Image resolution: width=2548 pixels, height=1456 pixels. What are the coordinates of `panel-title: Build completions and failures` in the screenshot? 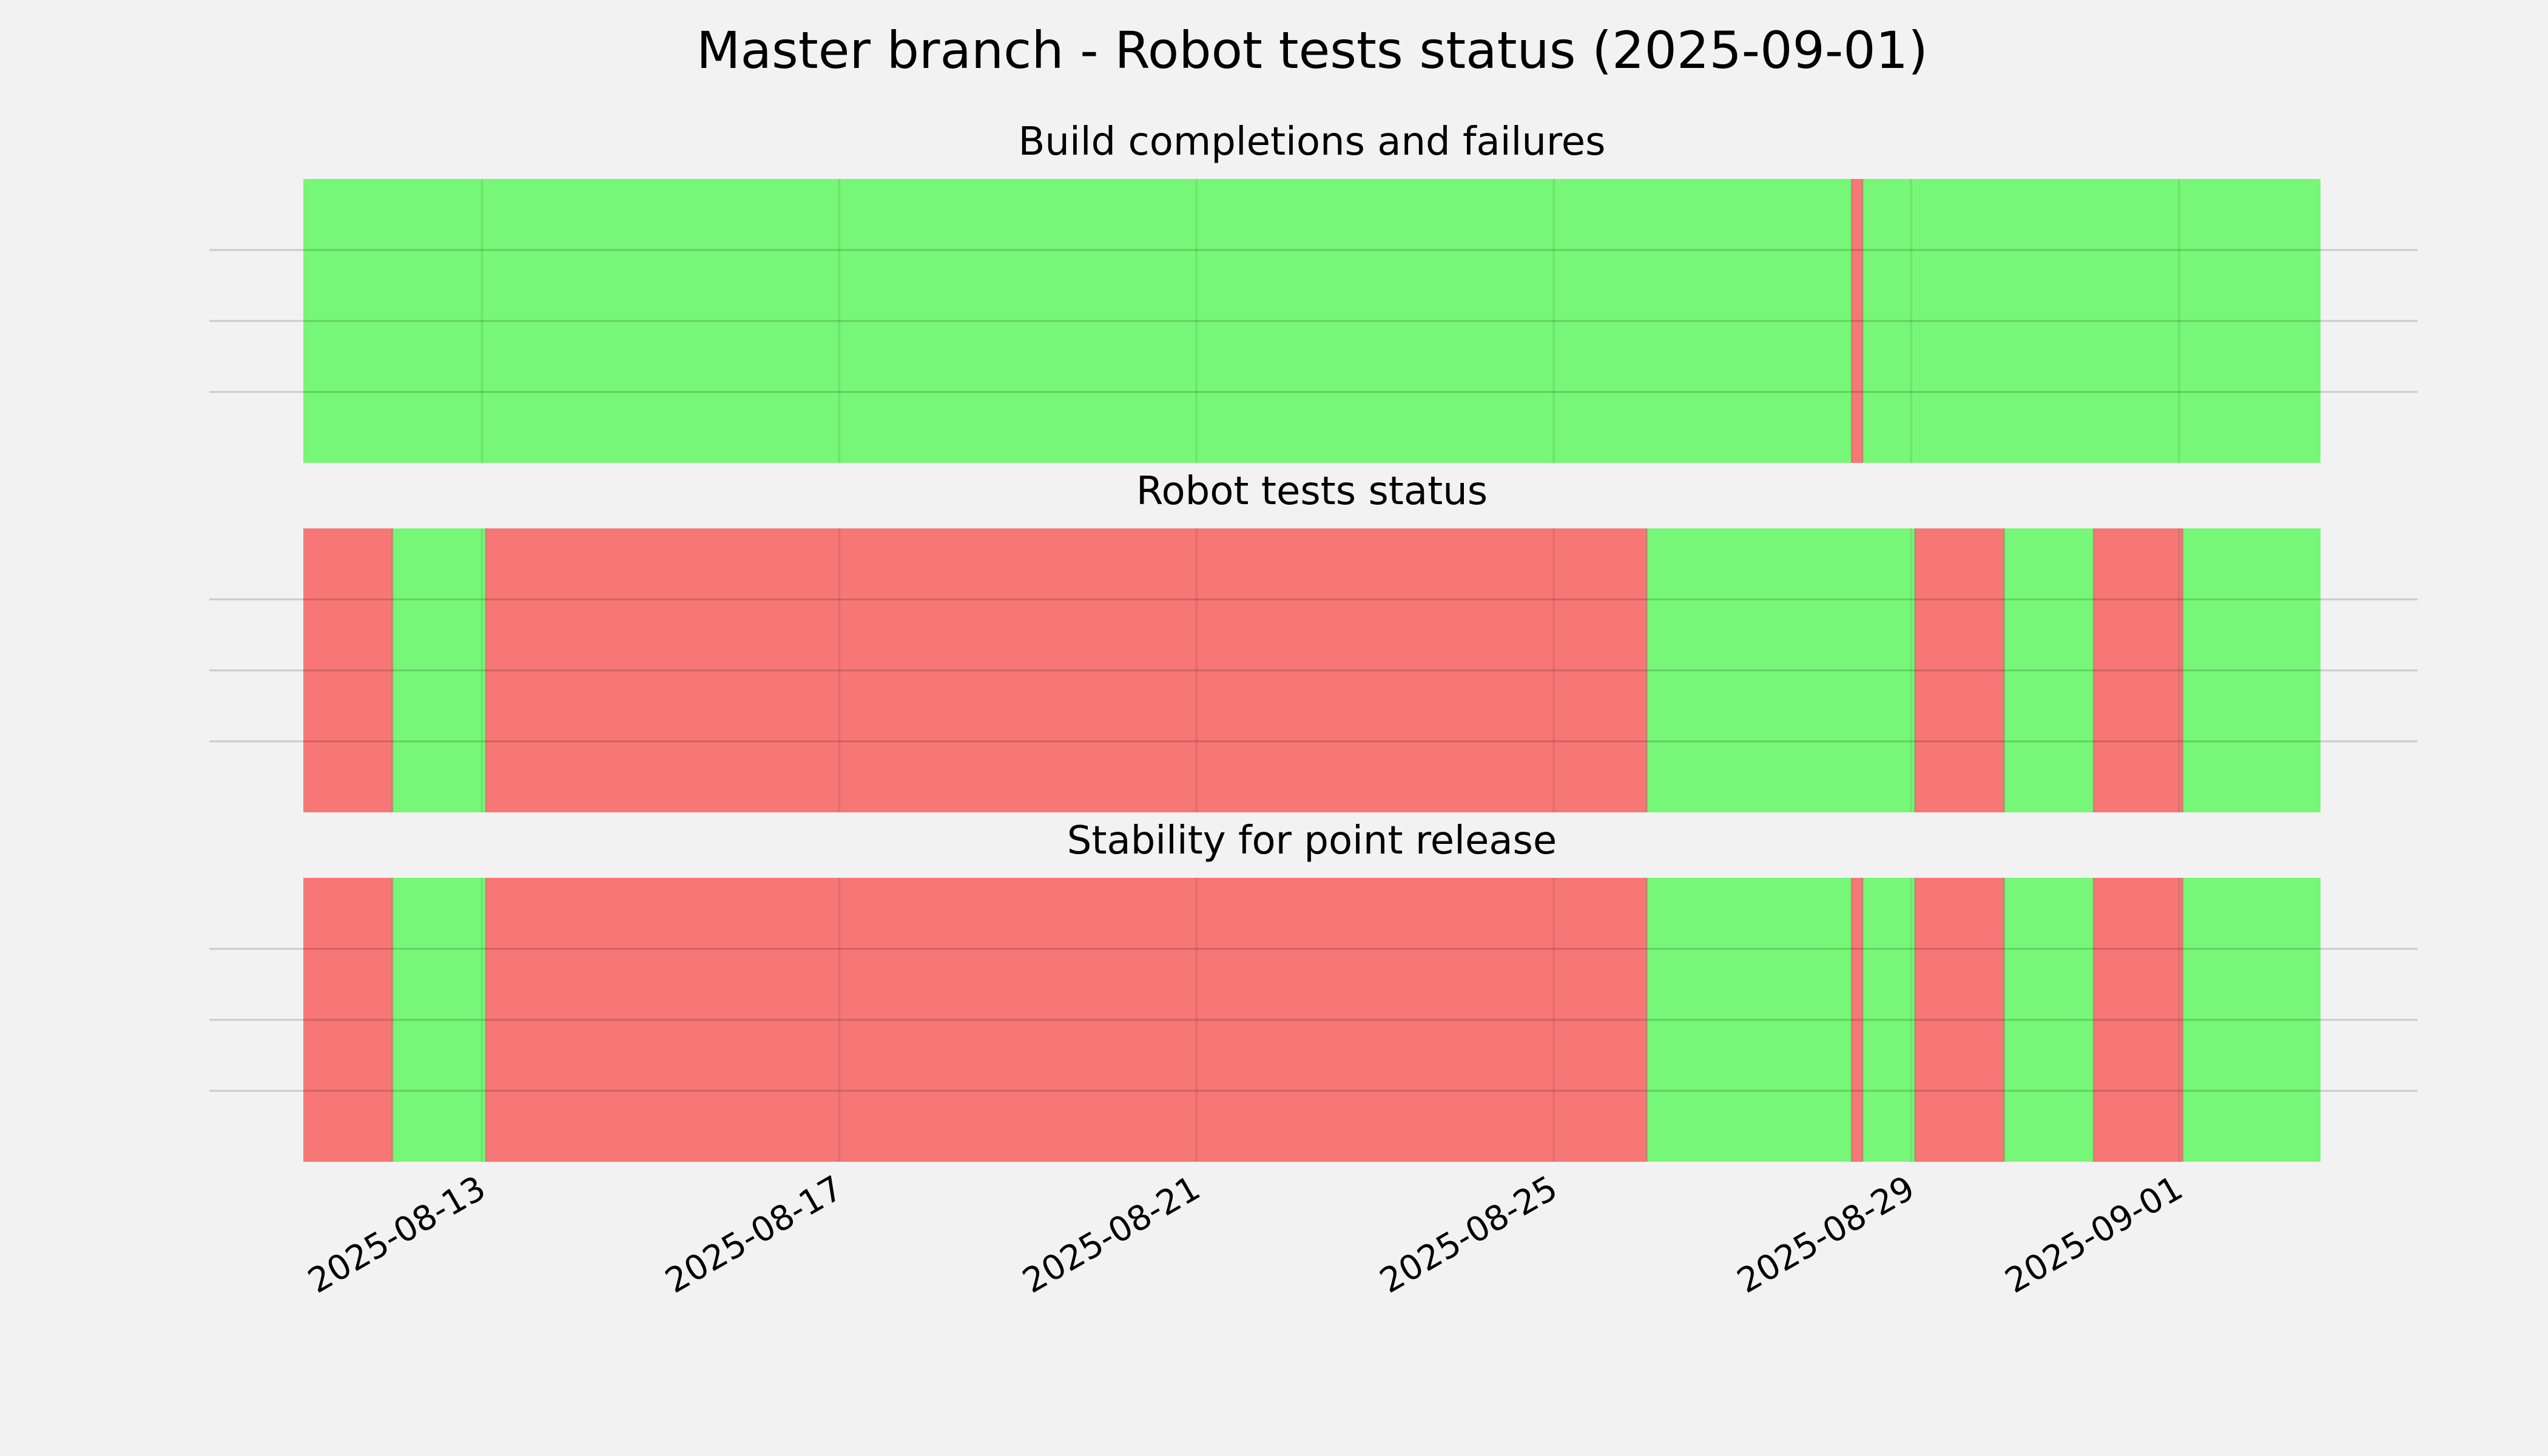 It's located at (1312, 142).